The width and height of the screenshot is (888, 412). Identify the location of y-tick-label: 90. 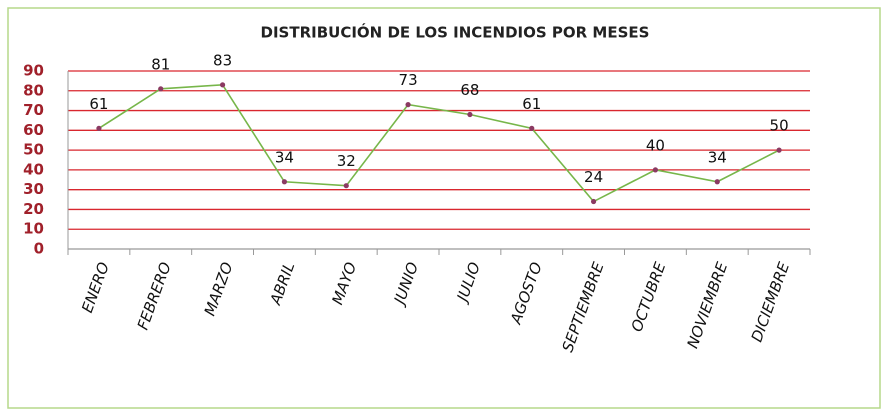
(33, 71).